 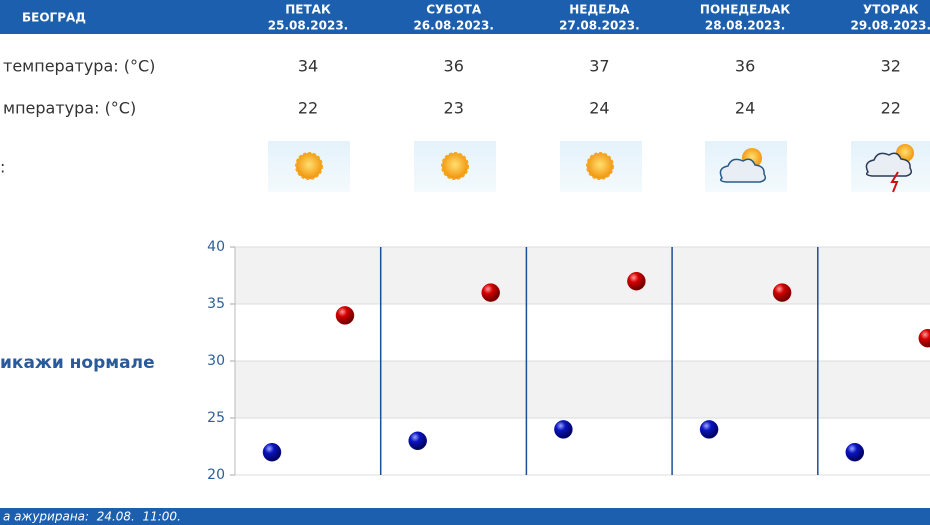 What do you see at coordinates (599, 26) in the screenshot?
I see `day-date: 27.08.2023.` at bounding box center [599, 26].